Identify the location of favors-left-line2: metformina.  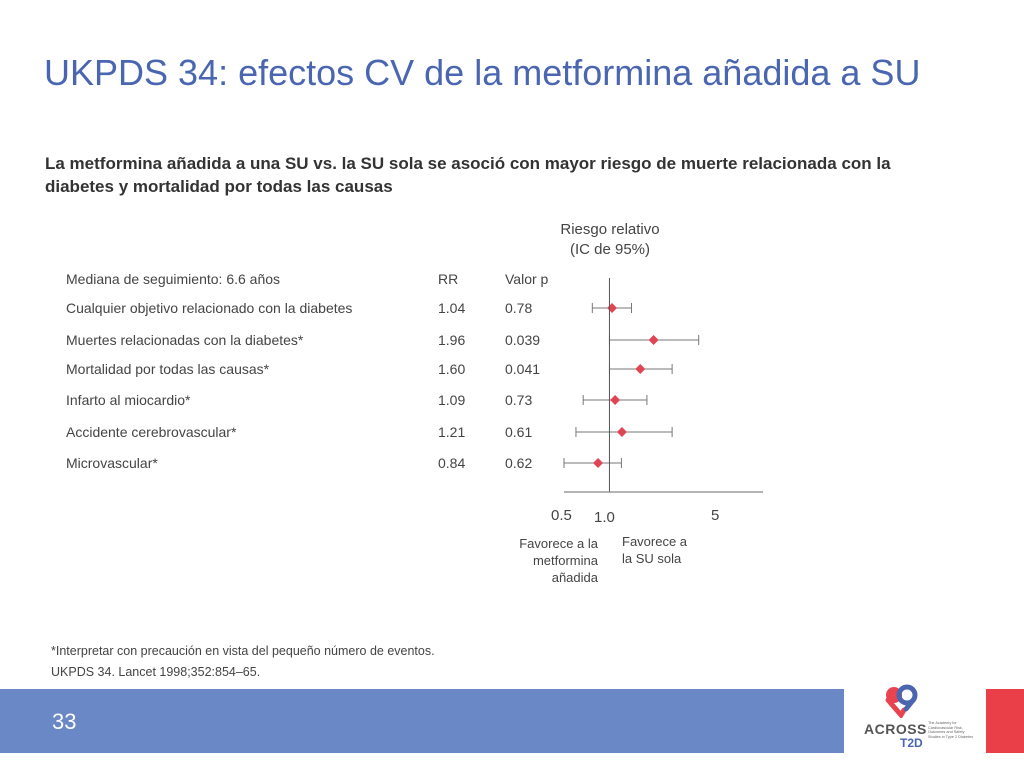
(565, 560).